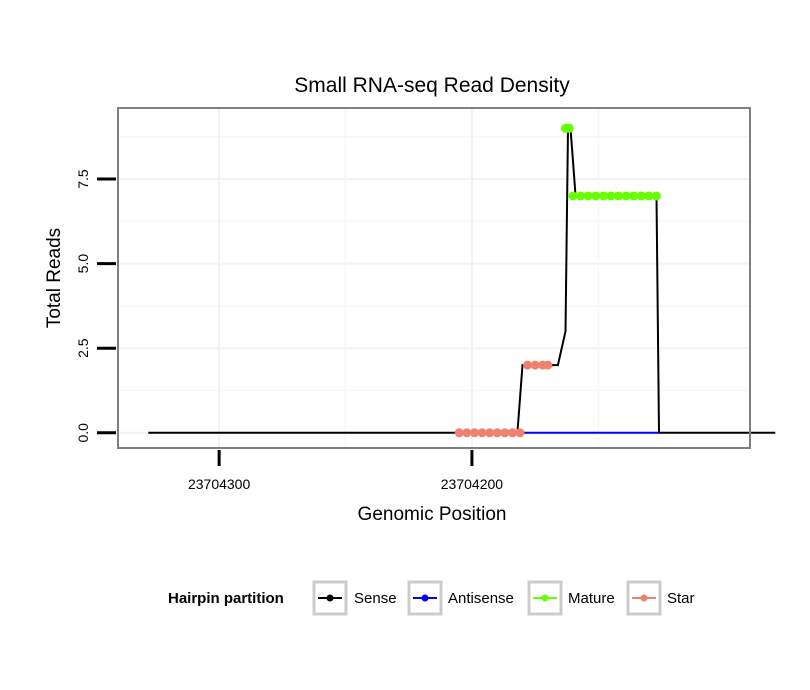 This screenshot has height=690, width=810. Describe the element at coordinates (83, 179) in the screenshot. I see `y-tick-label: 7.5` at that location.